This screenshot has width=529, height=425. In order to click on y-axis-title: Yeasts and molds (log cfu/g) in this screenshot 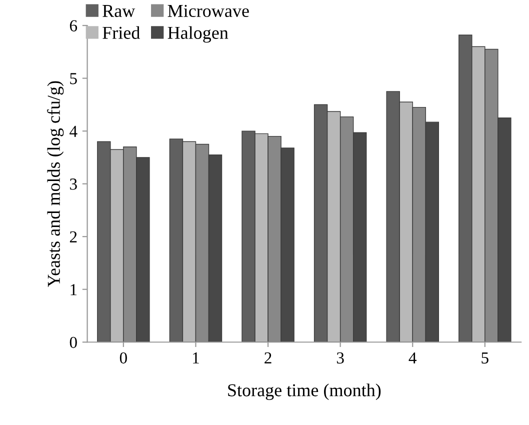, I will do `click(55, 184)`.